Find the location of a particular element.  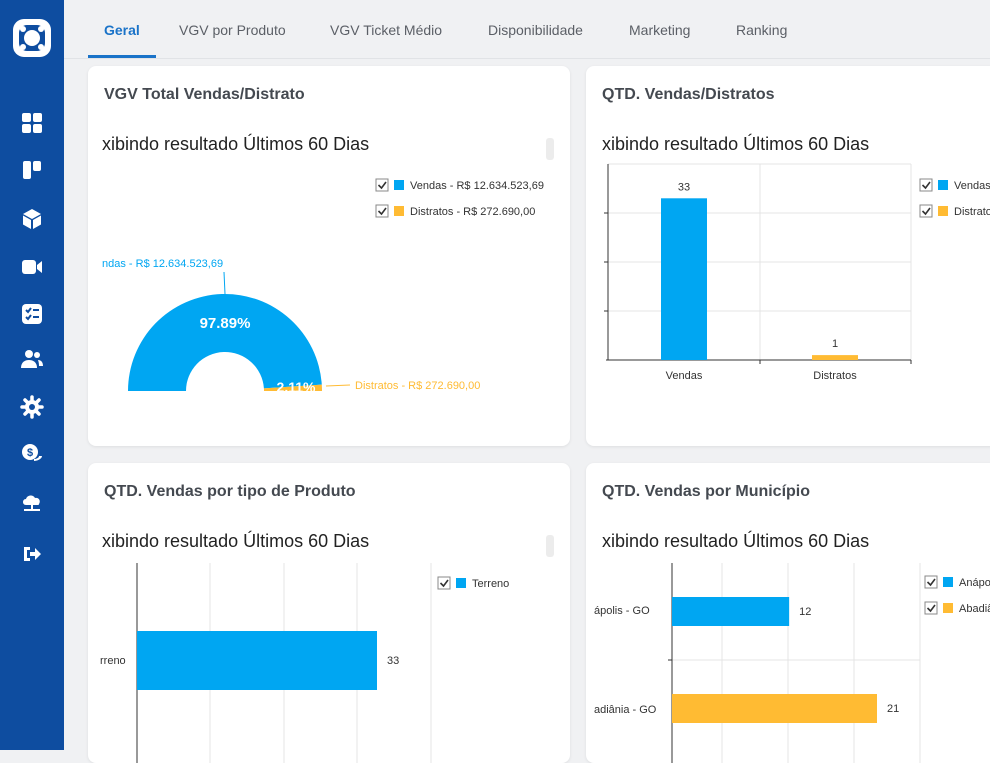

cube-icon is located at coordinates (32, 219).